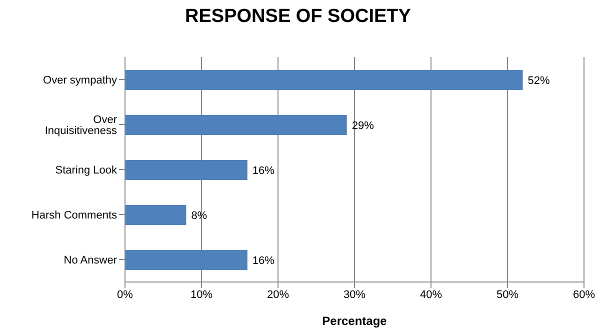  Describe the element at coordinates (507, 294) in the screenshot. I see `x-tick-label: 50%` at that location.